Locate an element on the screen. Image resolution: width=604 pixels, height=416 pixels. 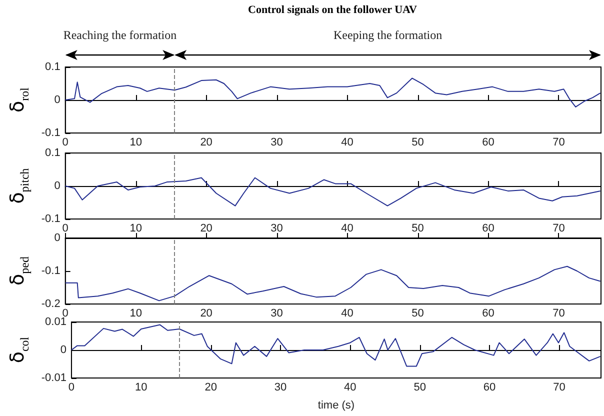
text: Keeping the formation is located at coordinates (387, 35).